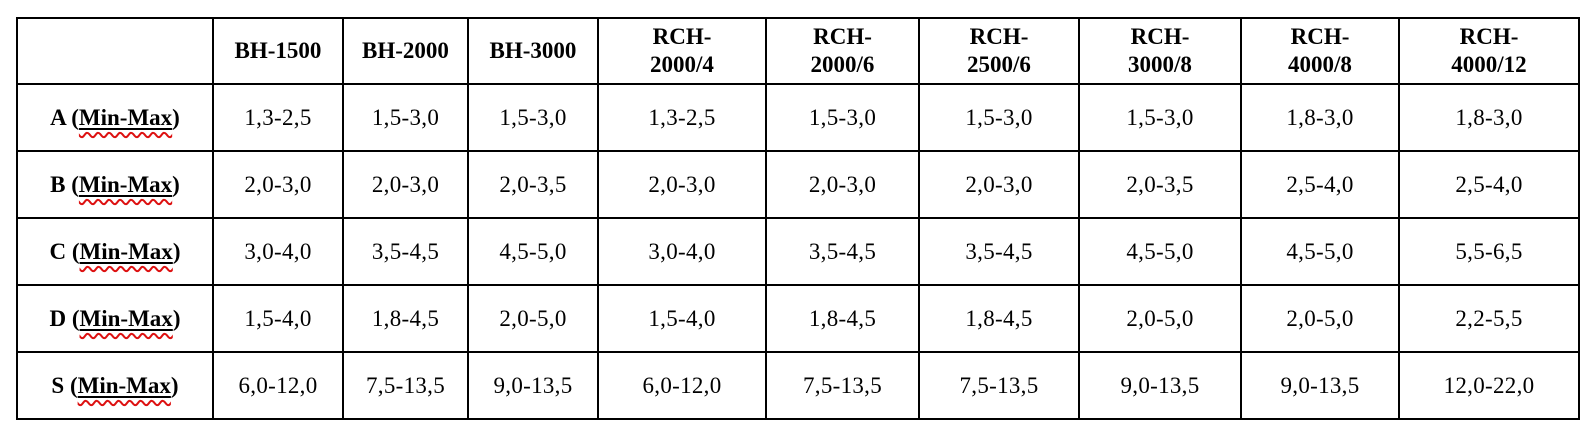 This screenshot has height=437, width=1591. I want to click on header-cell-rch-4000-8: RCH- 4000/8, so click(1320, 51).